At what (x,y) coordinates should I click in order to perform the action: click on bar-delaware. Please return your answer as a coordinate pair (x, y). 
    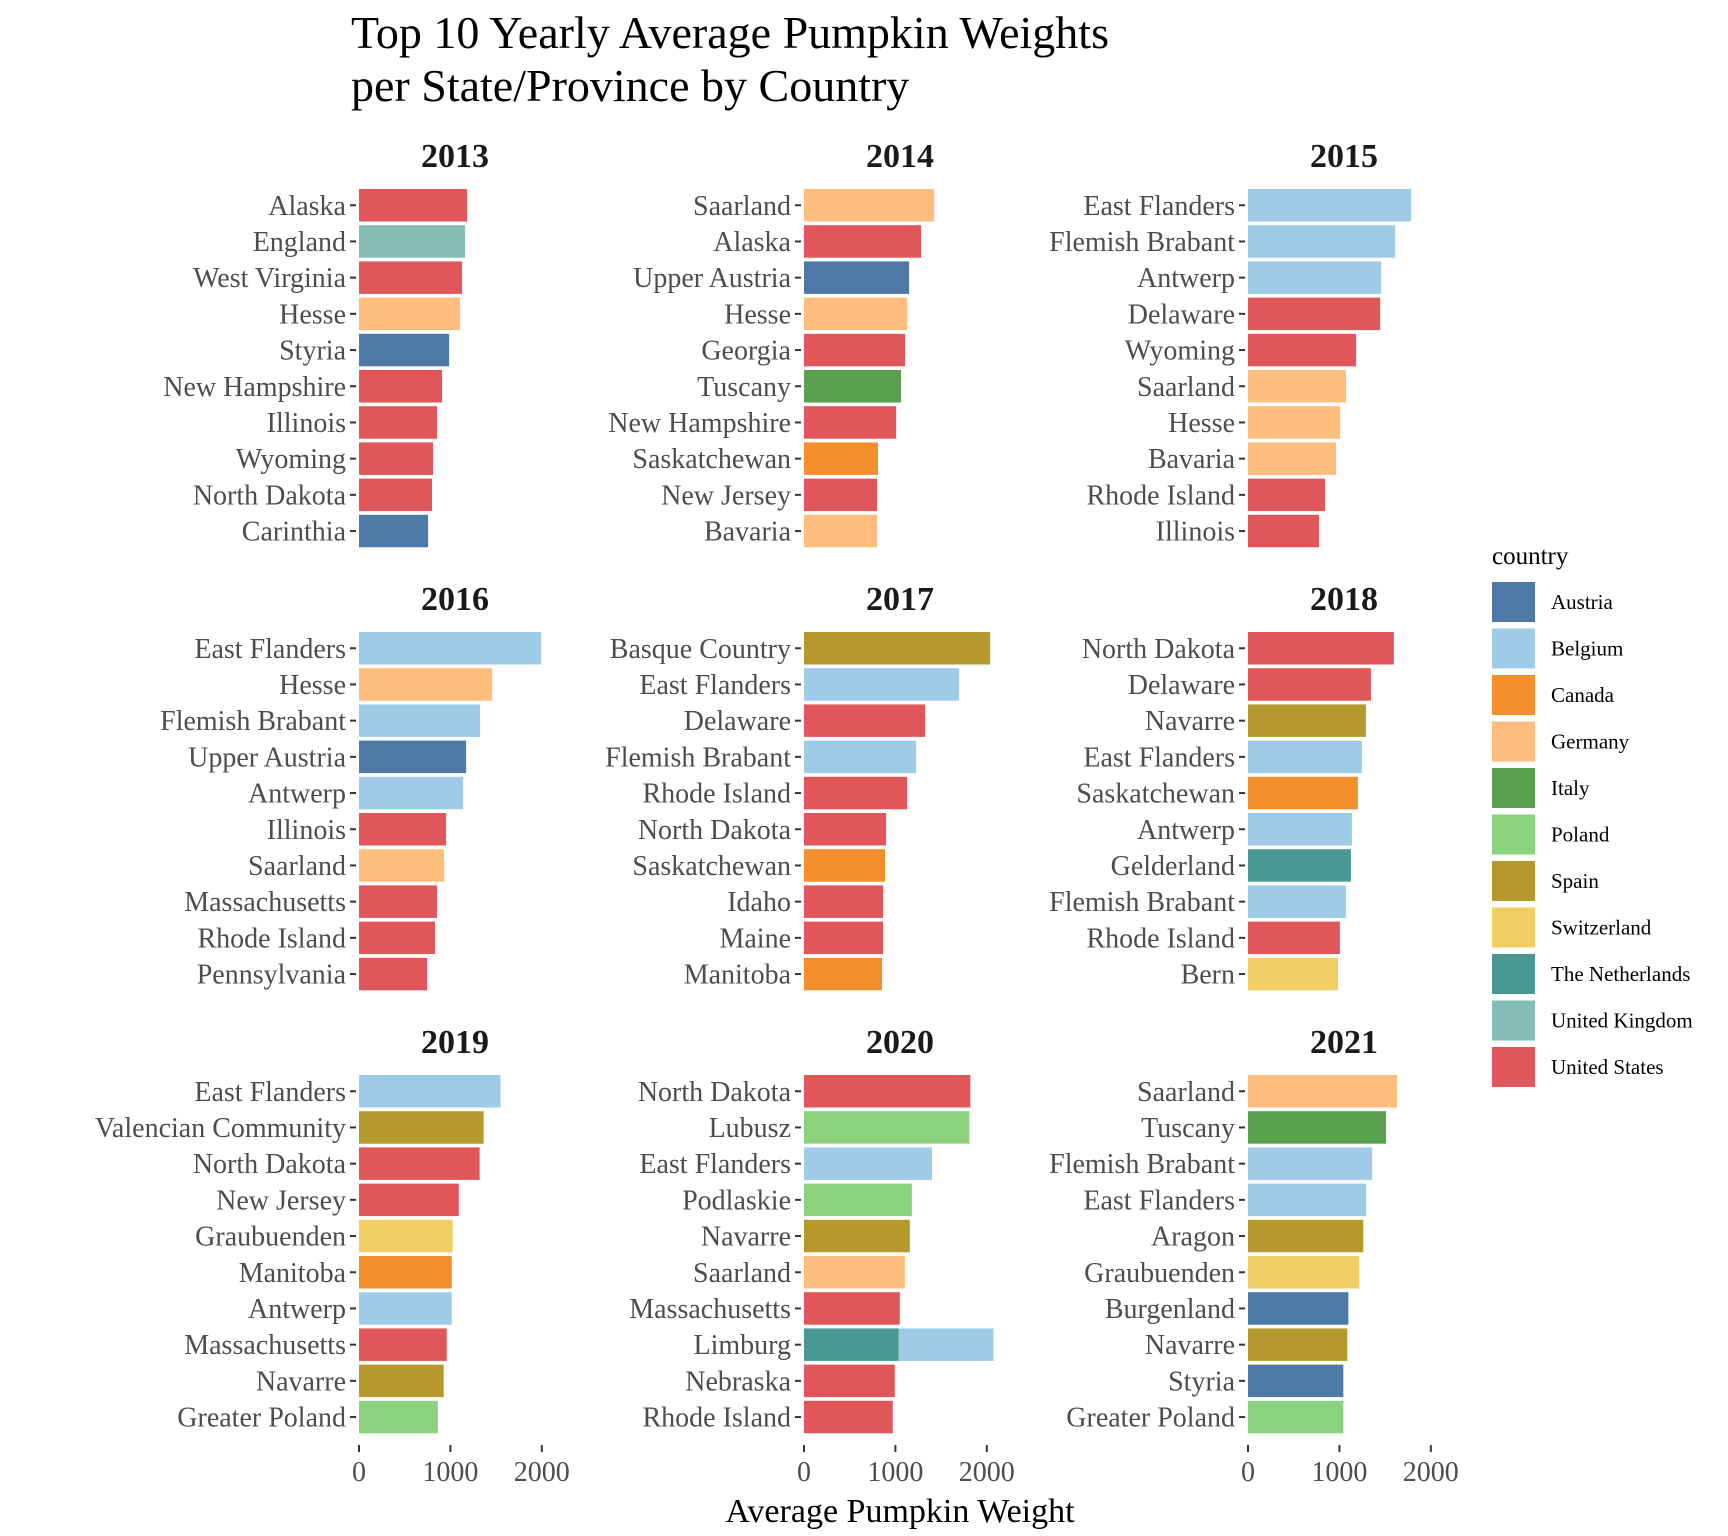
    Looking at the image, I should click on (1314, 314).